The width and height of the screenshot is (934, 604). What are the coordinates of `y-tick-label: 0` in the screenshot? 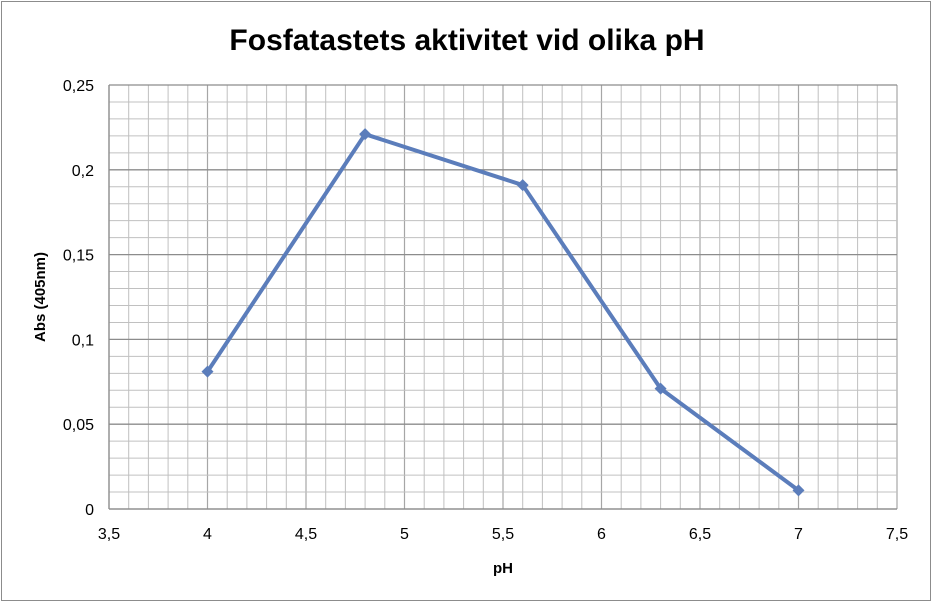 It's located at (89, 510).